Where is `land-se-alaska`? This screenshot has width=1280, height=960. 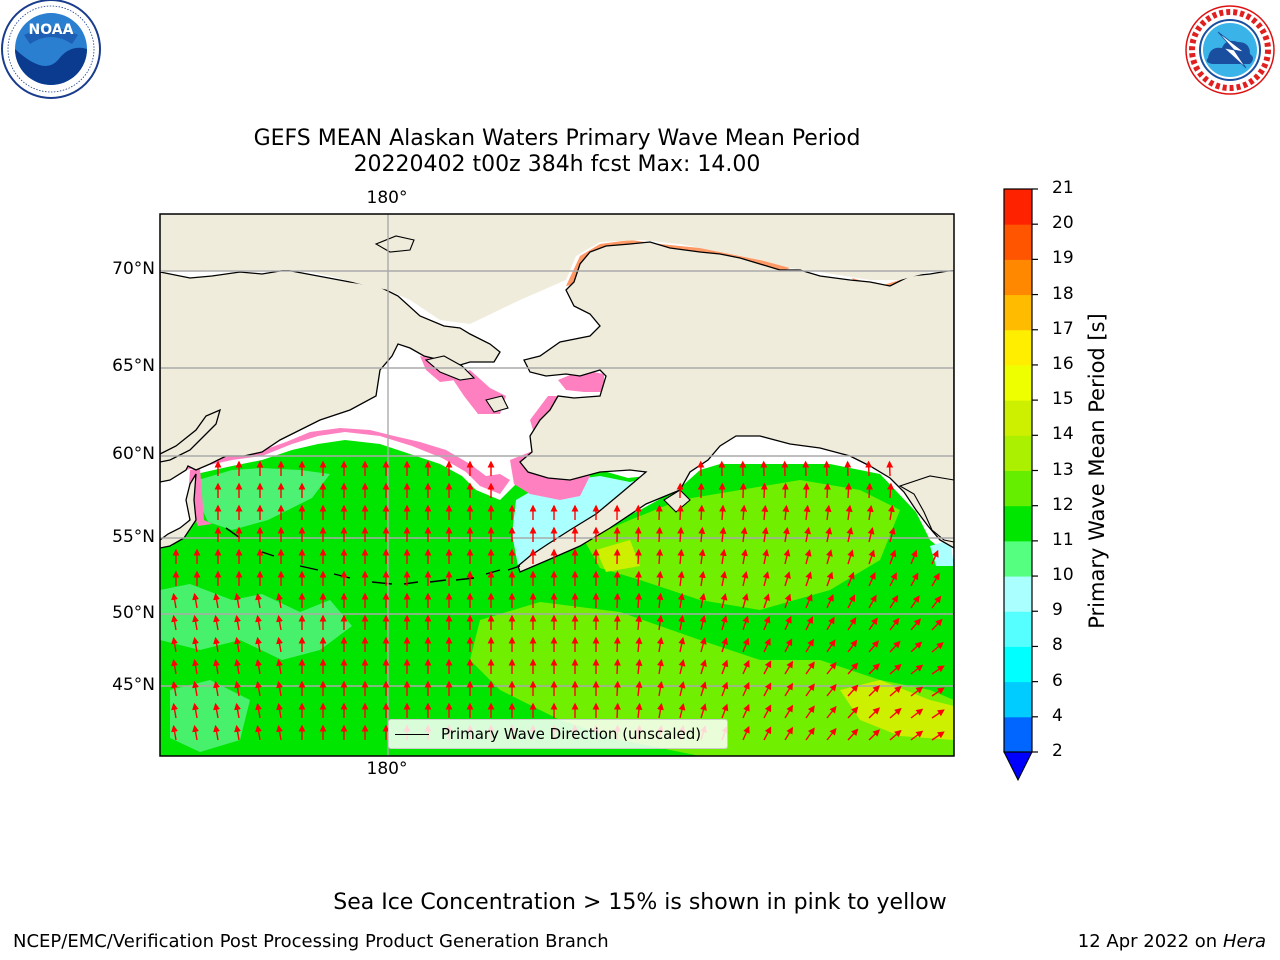
land-se-alaska is located at coordinates (926, 509).